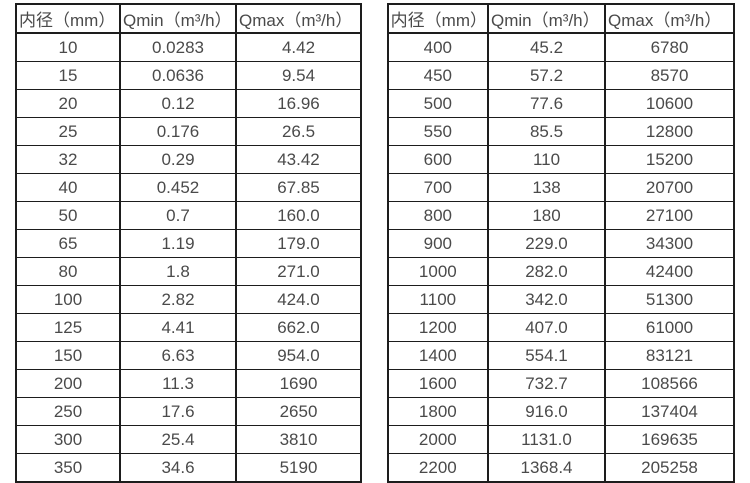  What do you see at coordinates (298, 355) in the screenshot?
I see `qmax-cell: 954.0` at bounding box center [298, 355].